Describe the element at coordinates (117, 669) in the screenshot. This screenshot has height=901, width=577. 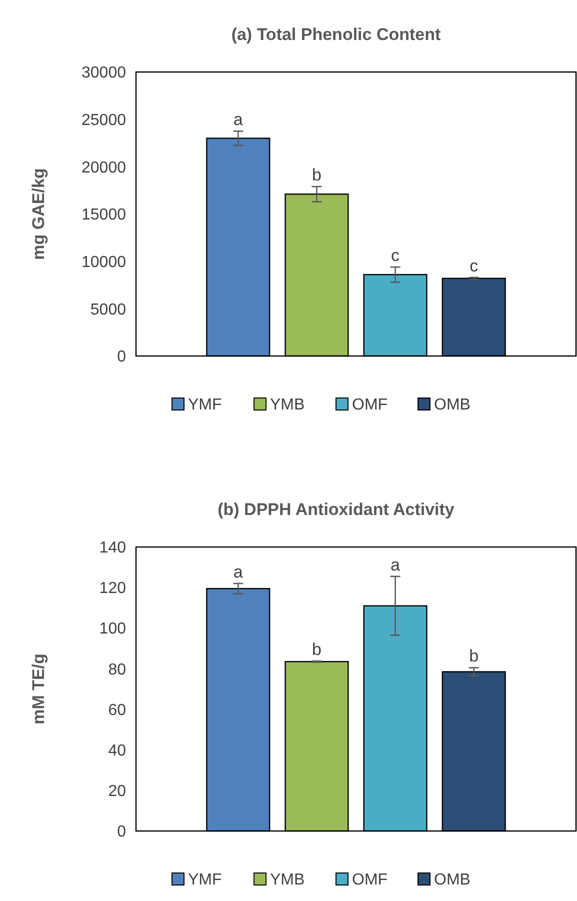
I see `y-tick-label: 80` at that location.